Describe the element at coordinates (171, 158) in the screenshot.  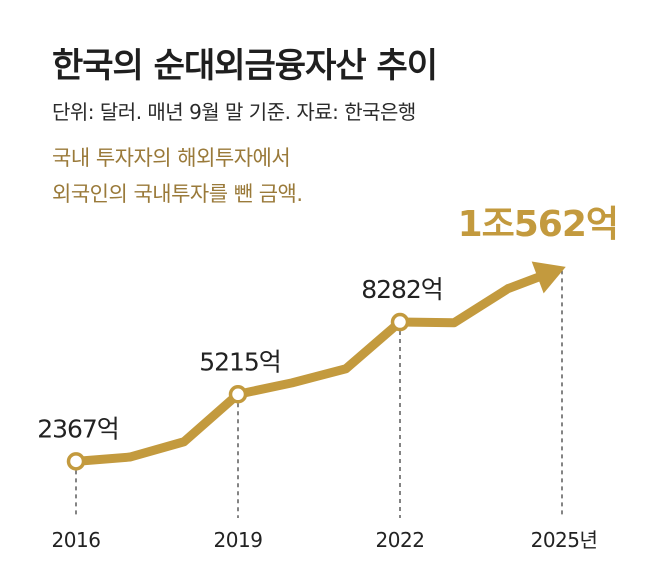
I see `note-line-1: 국내 투자자의 해외투자에서` at that location.